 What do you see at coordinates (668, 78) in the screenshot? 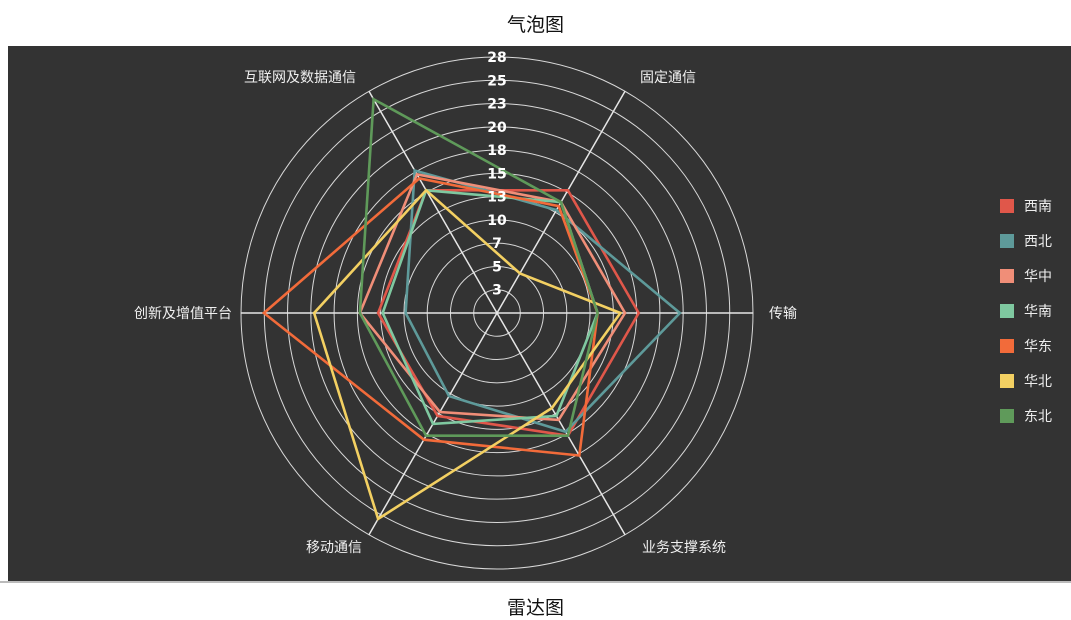
I see `indicator-label: 固定通信` at bounding box center [668, 78].